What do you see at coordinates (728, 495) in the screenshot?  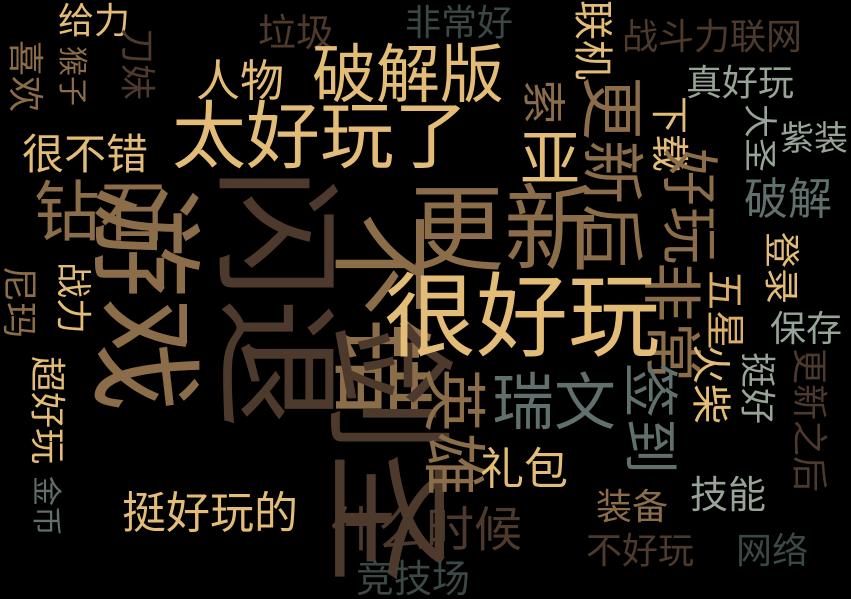 I see `word: 技能` at bounding box center [728, 495].